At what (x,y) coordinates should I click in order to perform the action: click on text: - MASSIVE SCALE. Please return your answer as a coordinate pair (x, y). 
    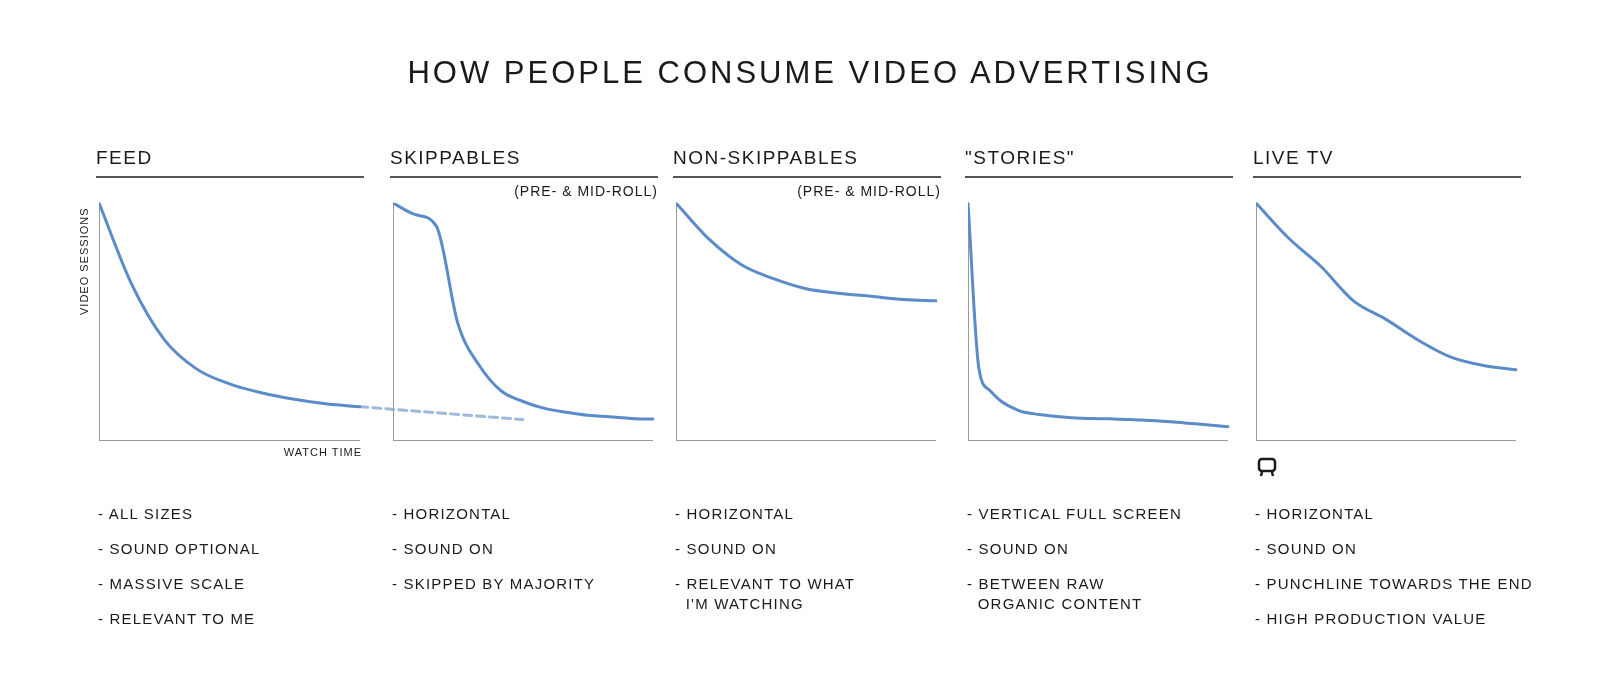
    Looking at the image, I should click on (172, 584).